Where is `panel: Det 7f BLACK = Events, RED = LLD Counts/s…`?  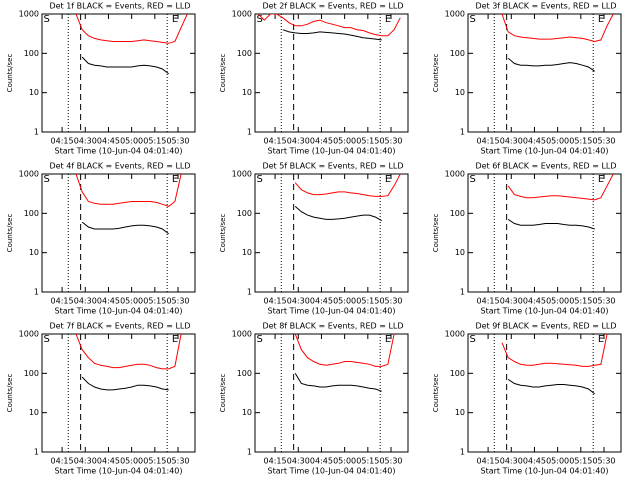 panel: Det 7f BLACK = Events, RED = LLD Counts/s… is located at coordinates (101, 399).